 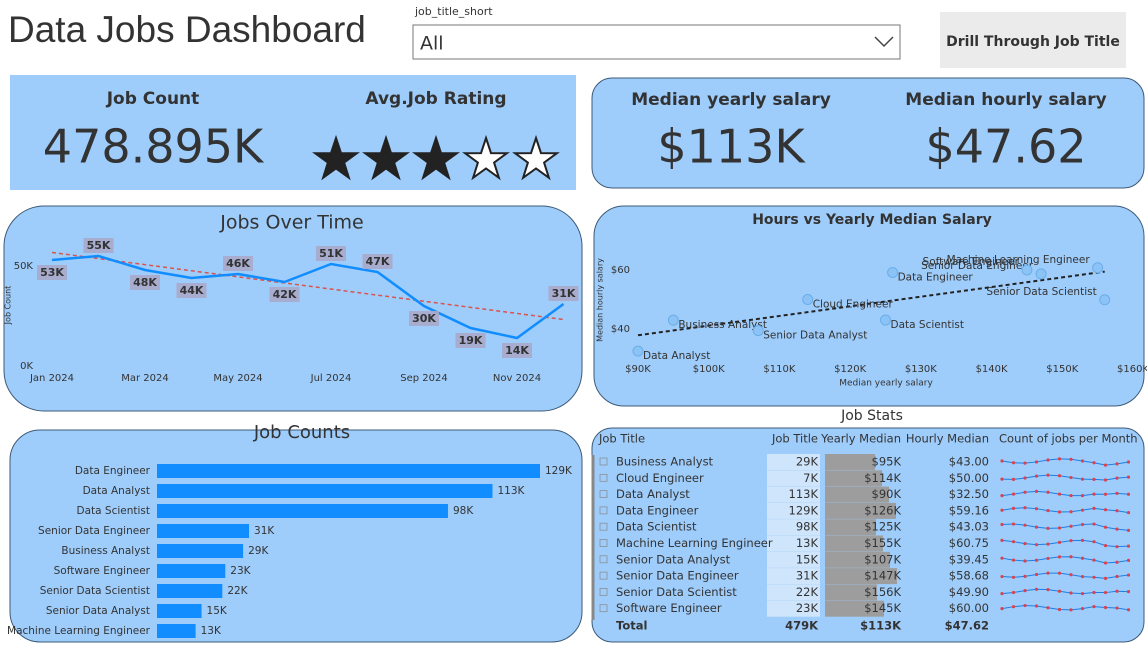 I want to click on dropdown-chevron, so click(x=884, y=42).